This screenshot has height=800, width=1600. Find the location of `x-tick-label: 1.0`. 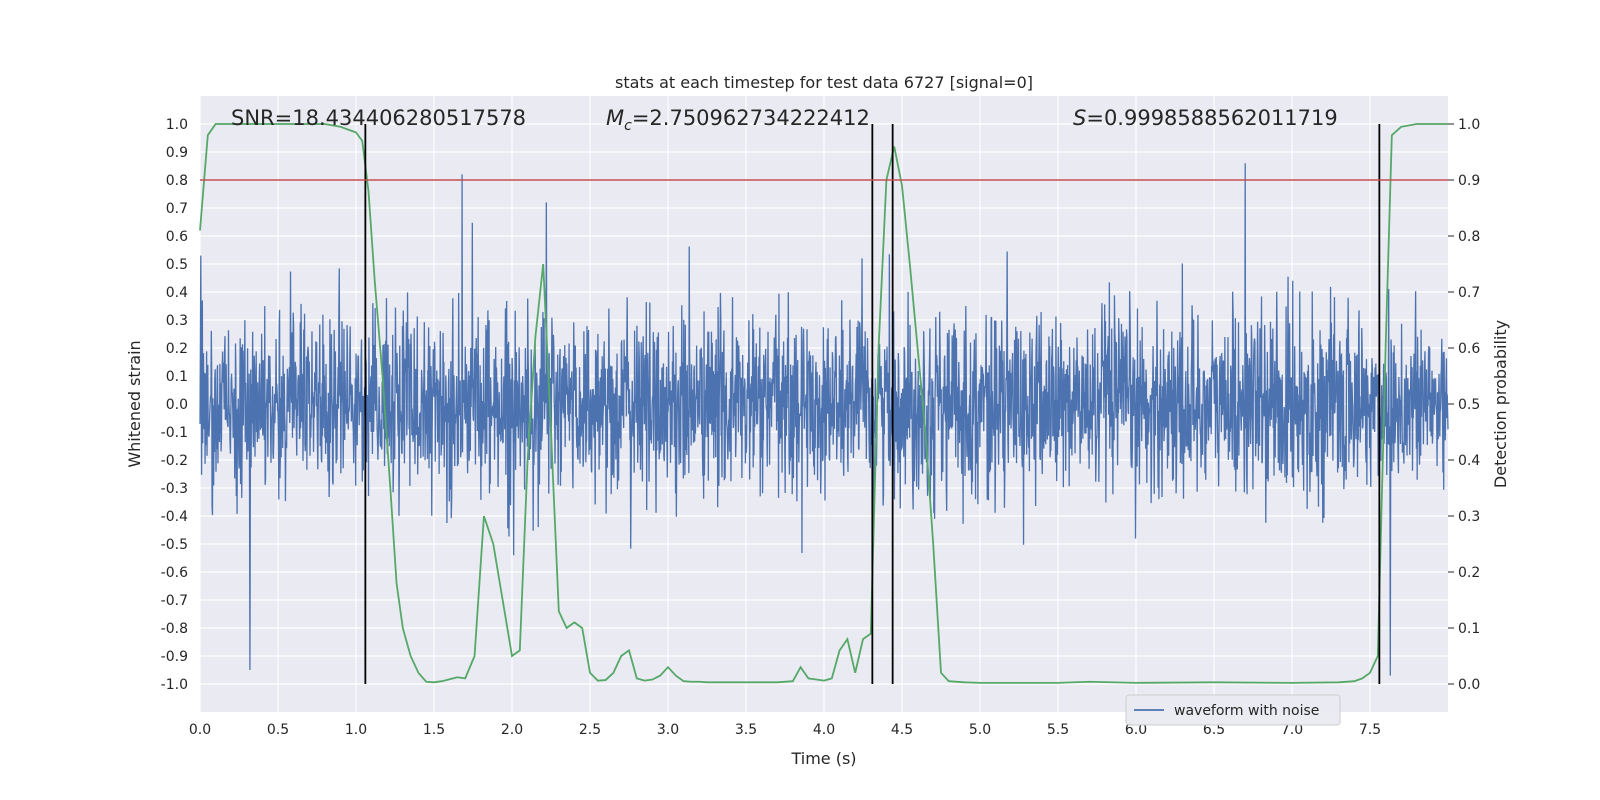

x-tick-label: 1.0 is located at coordinates (356, 730).